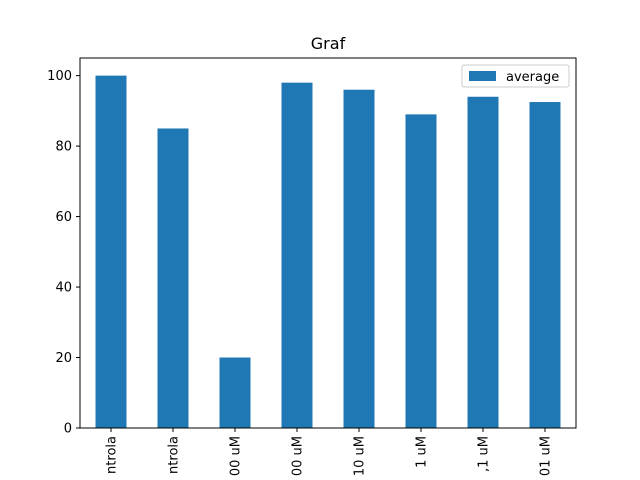 The height and width of the screenshot is (480, 640). What do you see at coordinates (546, 456) in the screenshot?
I see `x-tick-label: 01 uM` at bounding box center [546, 456].